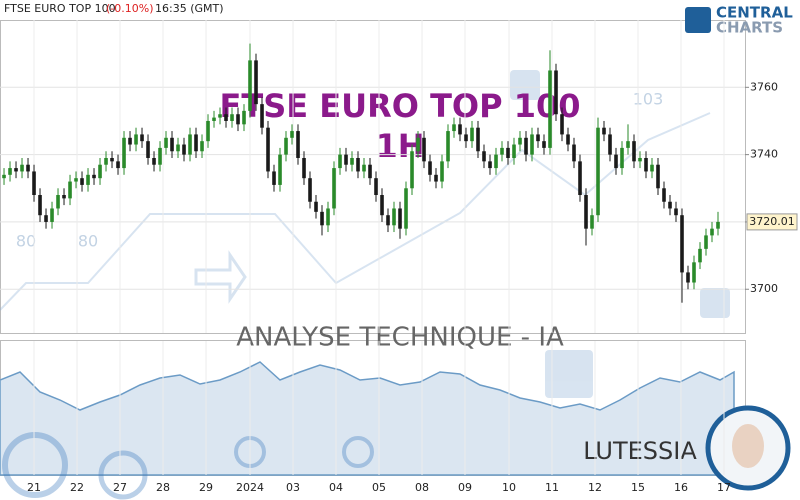 This screenshot has width=800, height=500. Describe the element at coordinates (88, 241) in the screenshot. I see `watermark-number: 80` at that location.